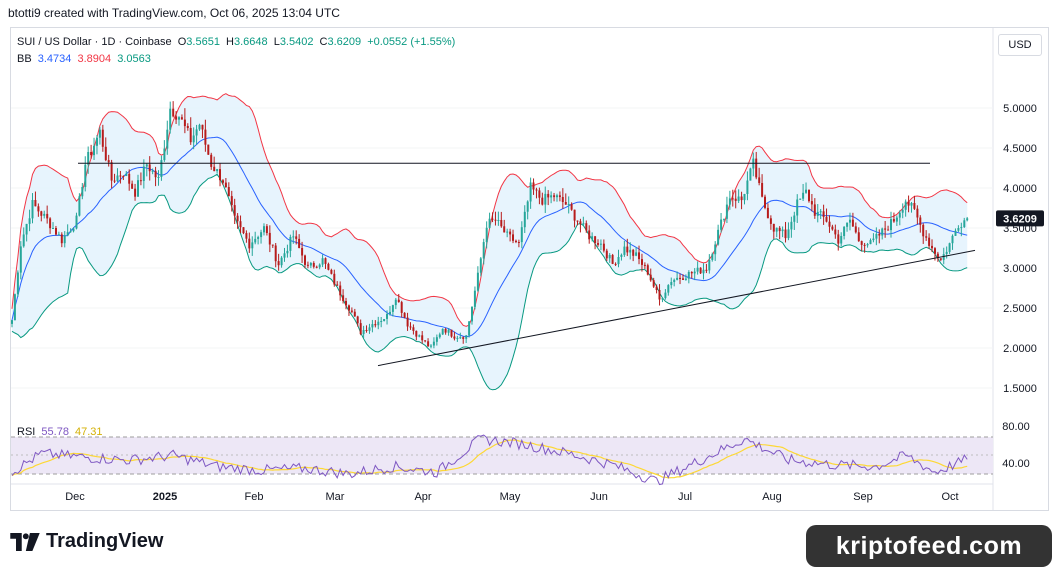  I want to click on currency-button: USD, so click(1020, 45).